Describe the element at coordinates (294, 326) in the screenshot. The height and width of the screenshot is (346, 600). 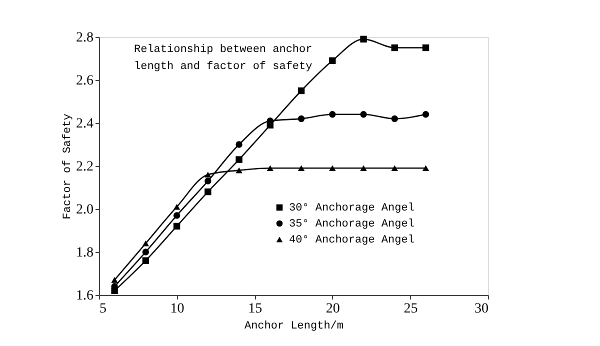
I see `x-axis-title: Anchor Length/m` at that location.